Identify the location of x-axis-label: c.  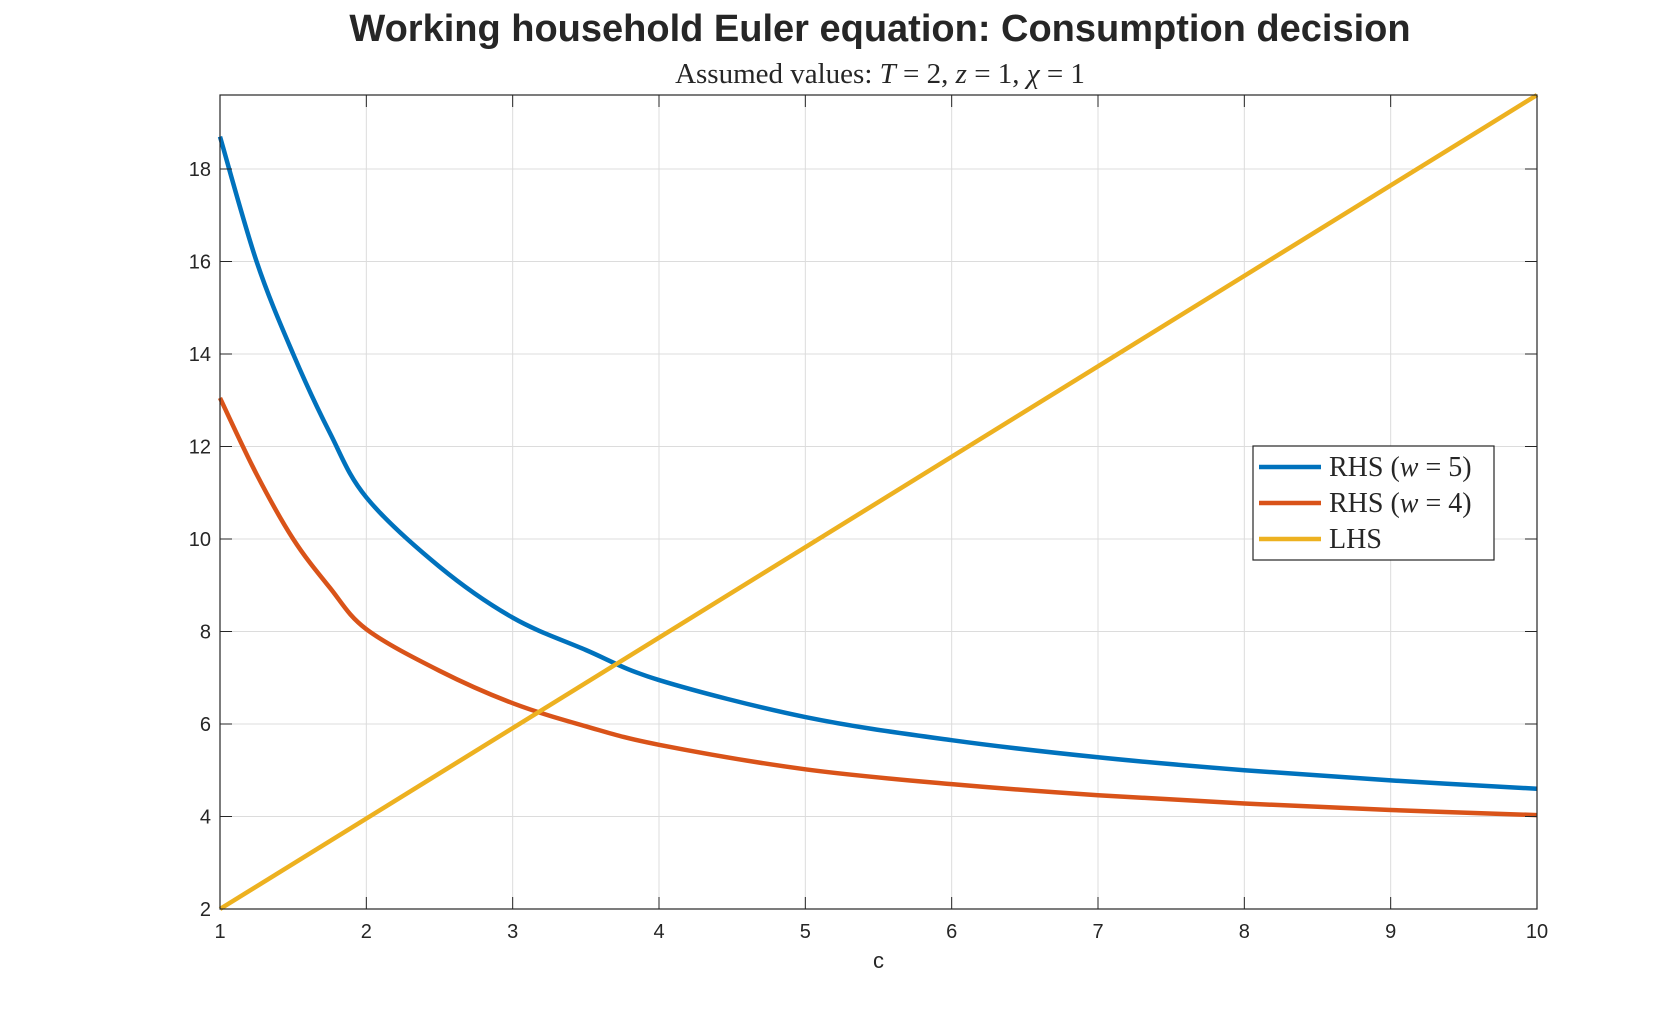
(878, 960).